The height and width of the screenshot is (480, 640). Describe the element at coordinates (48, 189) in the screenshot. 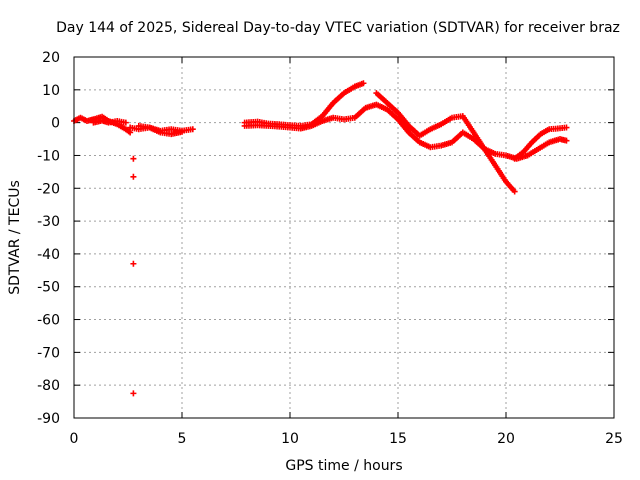

I see `y-tick-label: -20` at that location.